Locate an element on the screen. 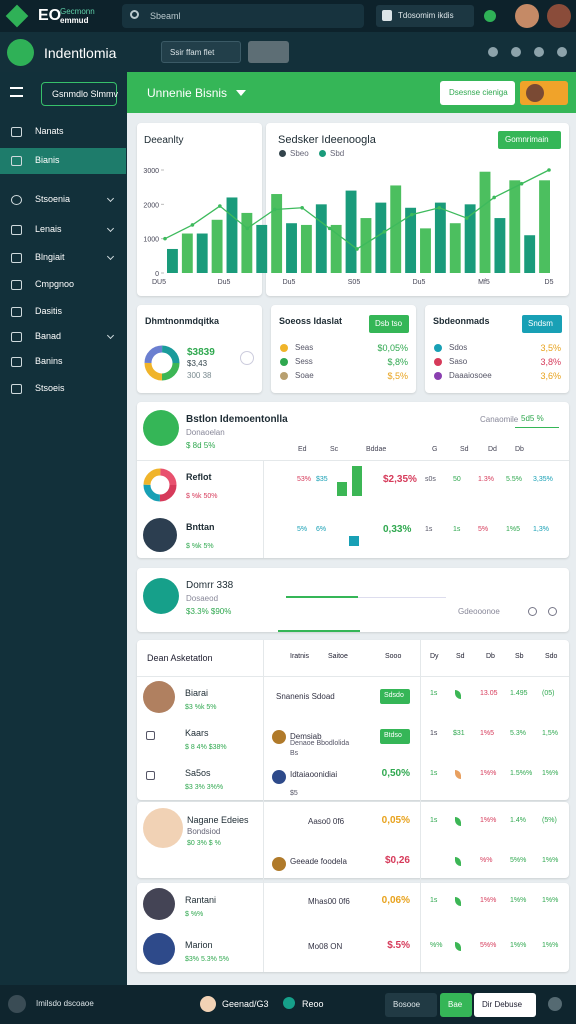 This screenshot has width=576, height=1024. table-header: Dean Asketatlon is located at coordinates (180, 658).